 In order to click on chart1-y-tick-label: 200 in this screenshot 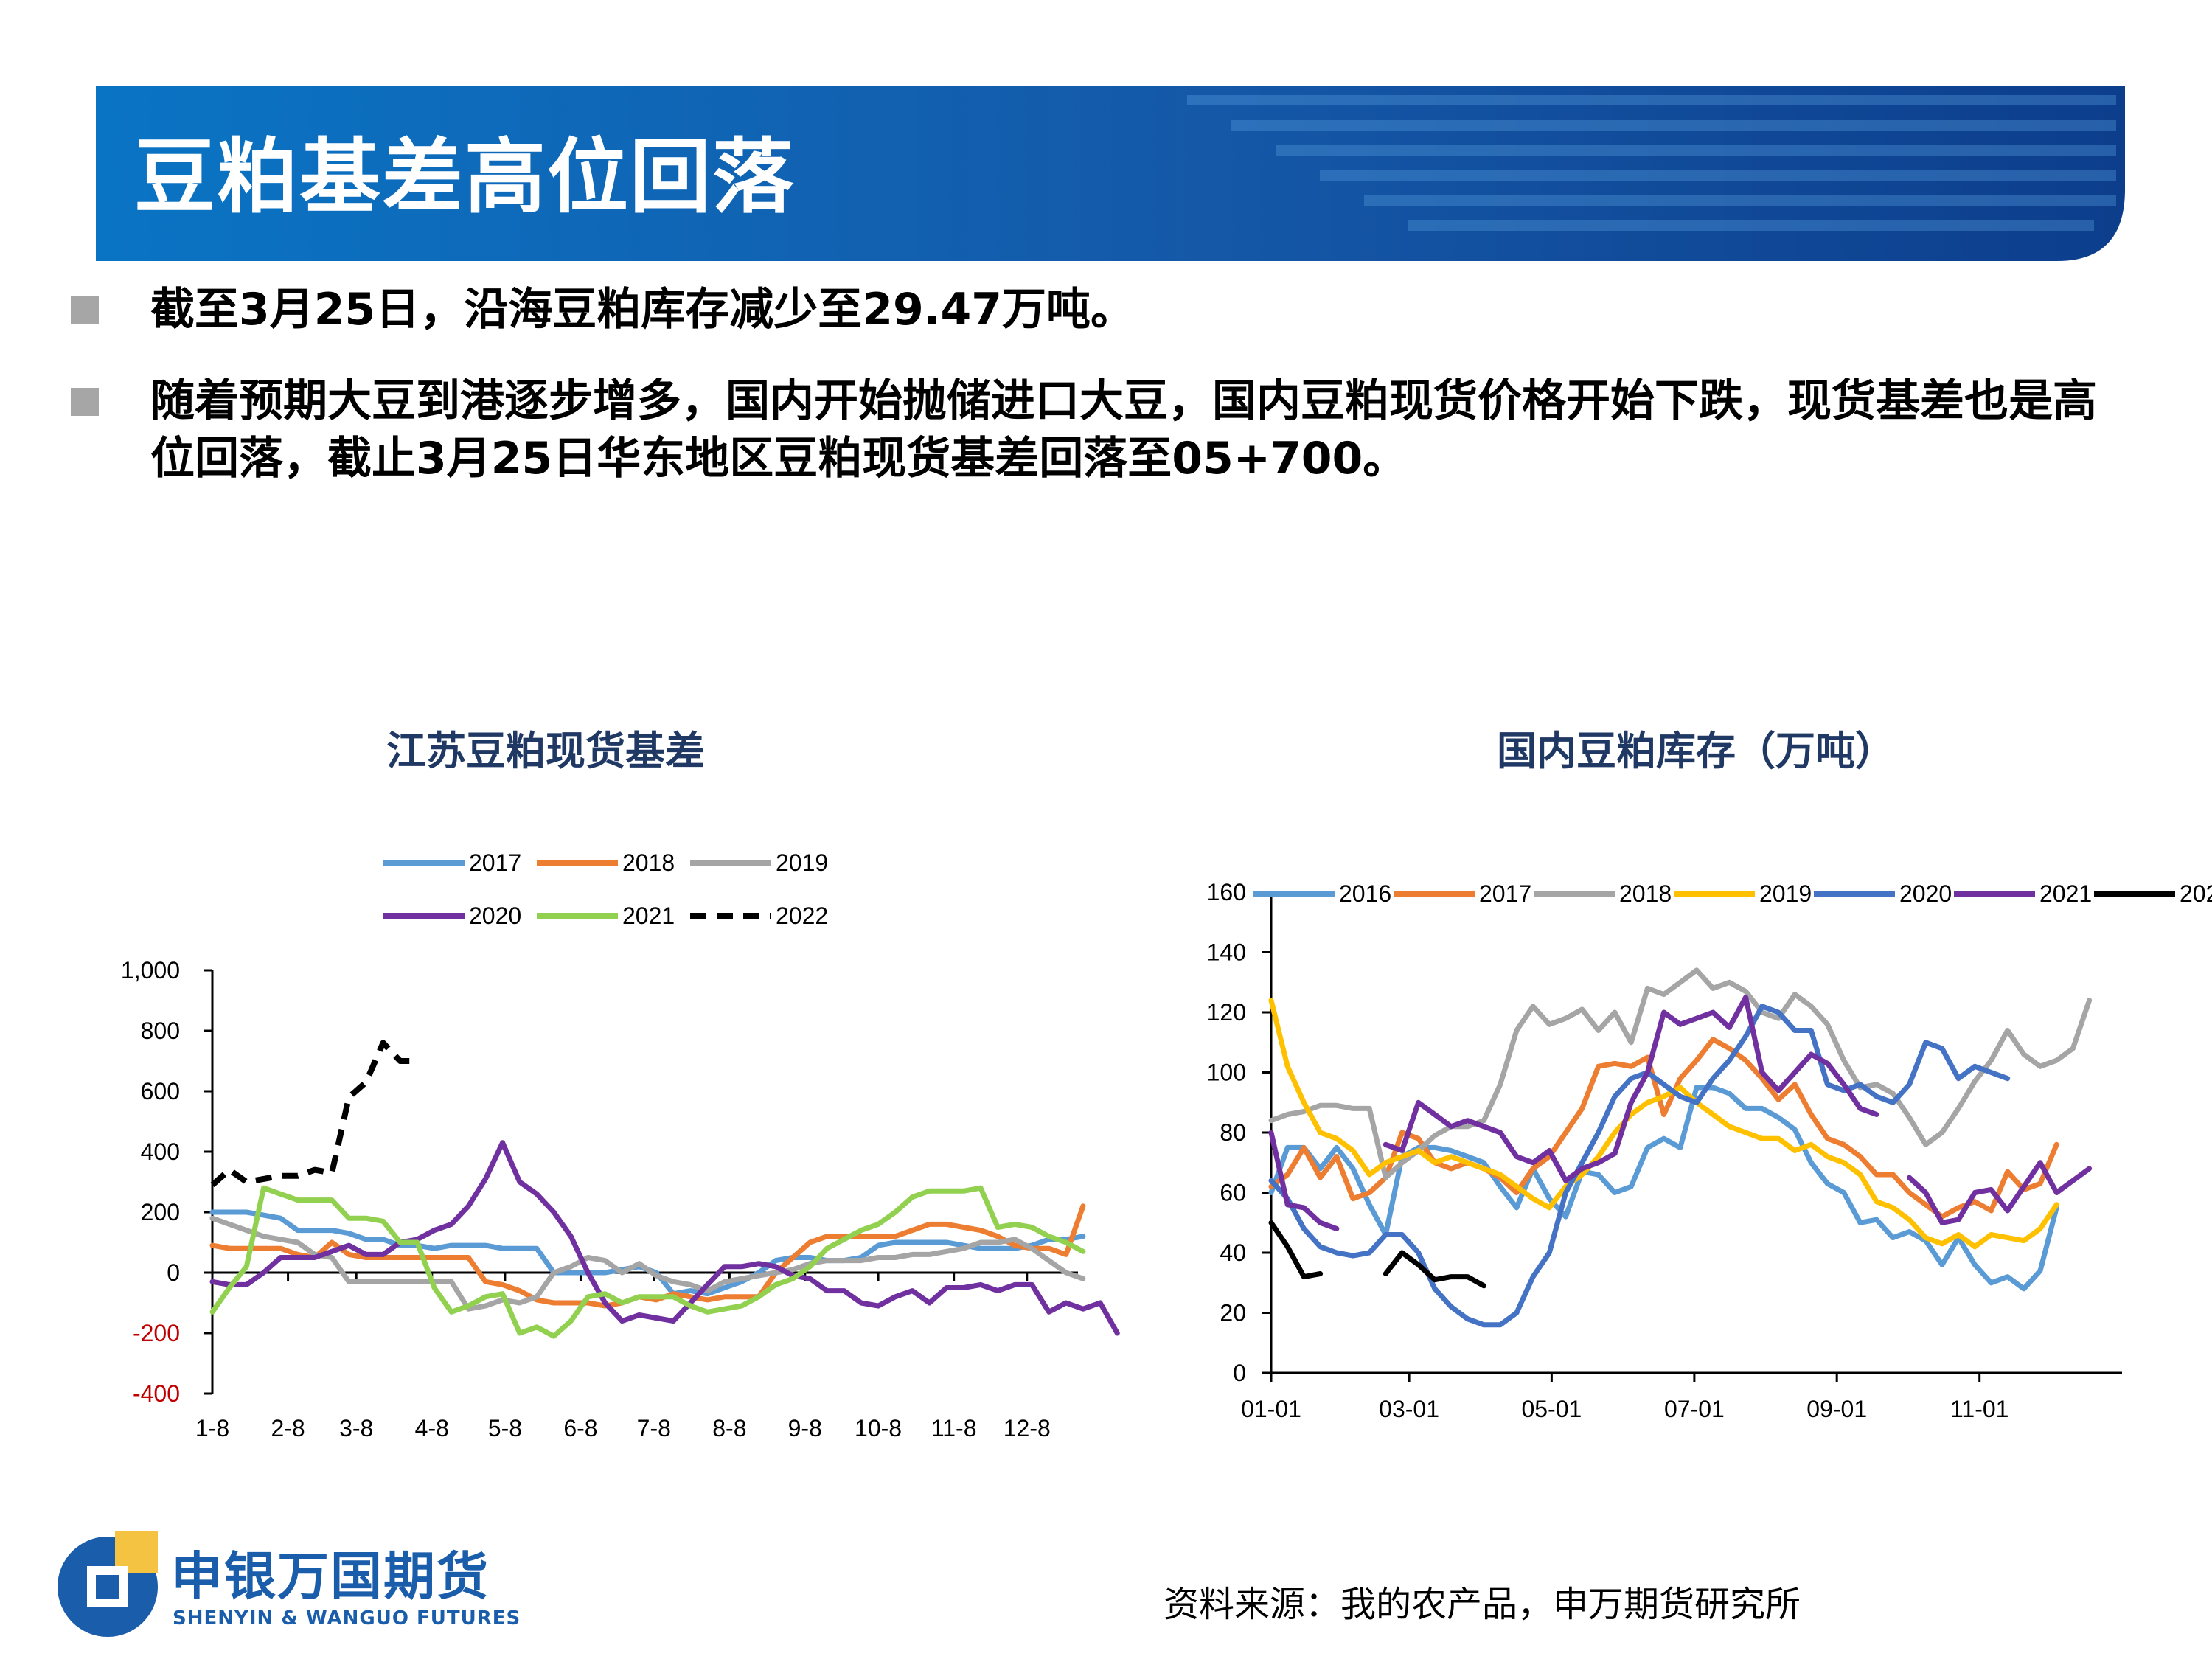, I will do `click(160, 1212)`.